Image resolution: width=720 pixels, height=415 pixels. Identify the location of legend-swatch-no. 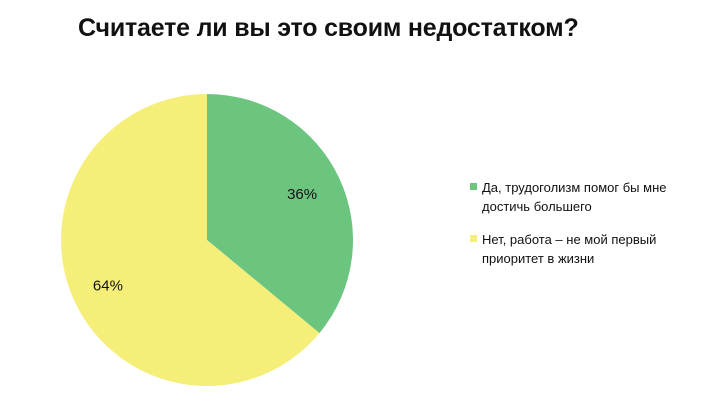
(473, 238).